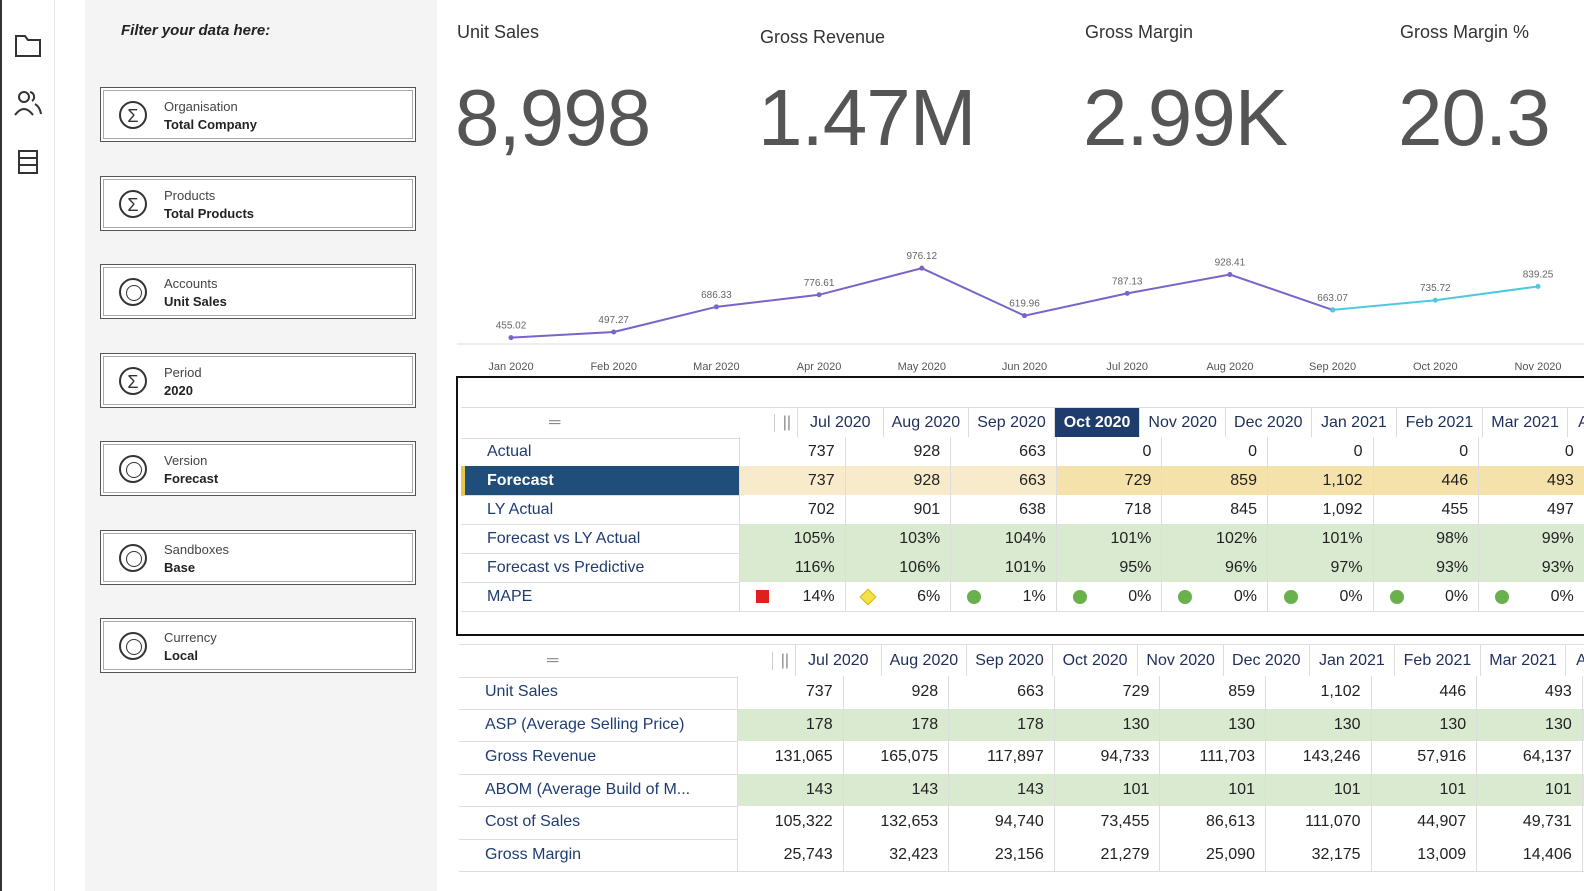 The image size is (1584, 891). I want to click on row-label: Unit Sales, so click(598, 693).